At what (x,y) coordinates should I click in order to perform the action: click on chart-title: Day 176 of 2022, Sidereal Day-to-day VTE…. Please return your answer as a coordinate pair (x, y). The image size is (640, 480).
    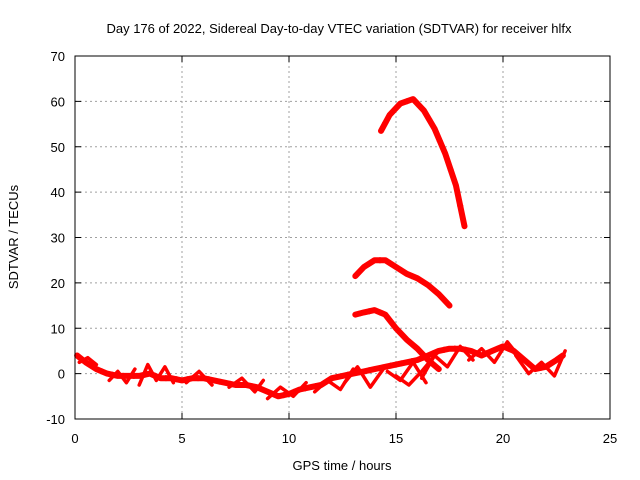
    Looking at the image, I should click on (339, 28).